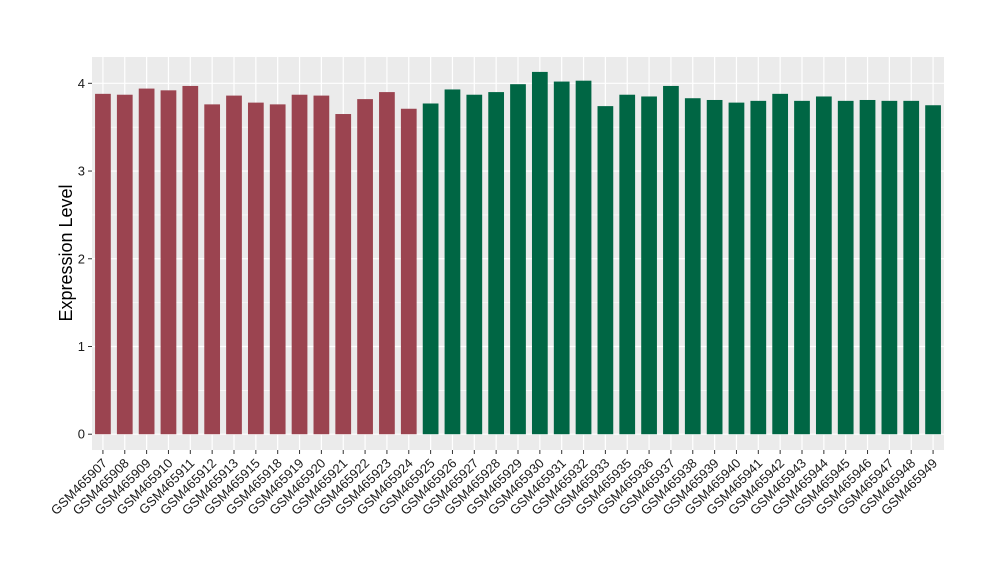 The height and width of the screenshot is (580, 1000). I want to click on bar-GSM465920, so click(321, 265).